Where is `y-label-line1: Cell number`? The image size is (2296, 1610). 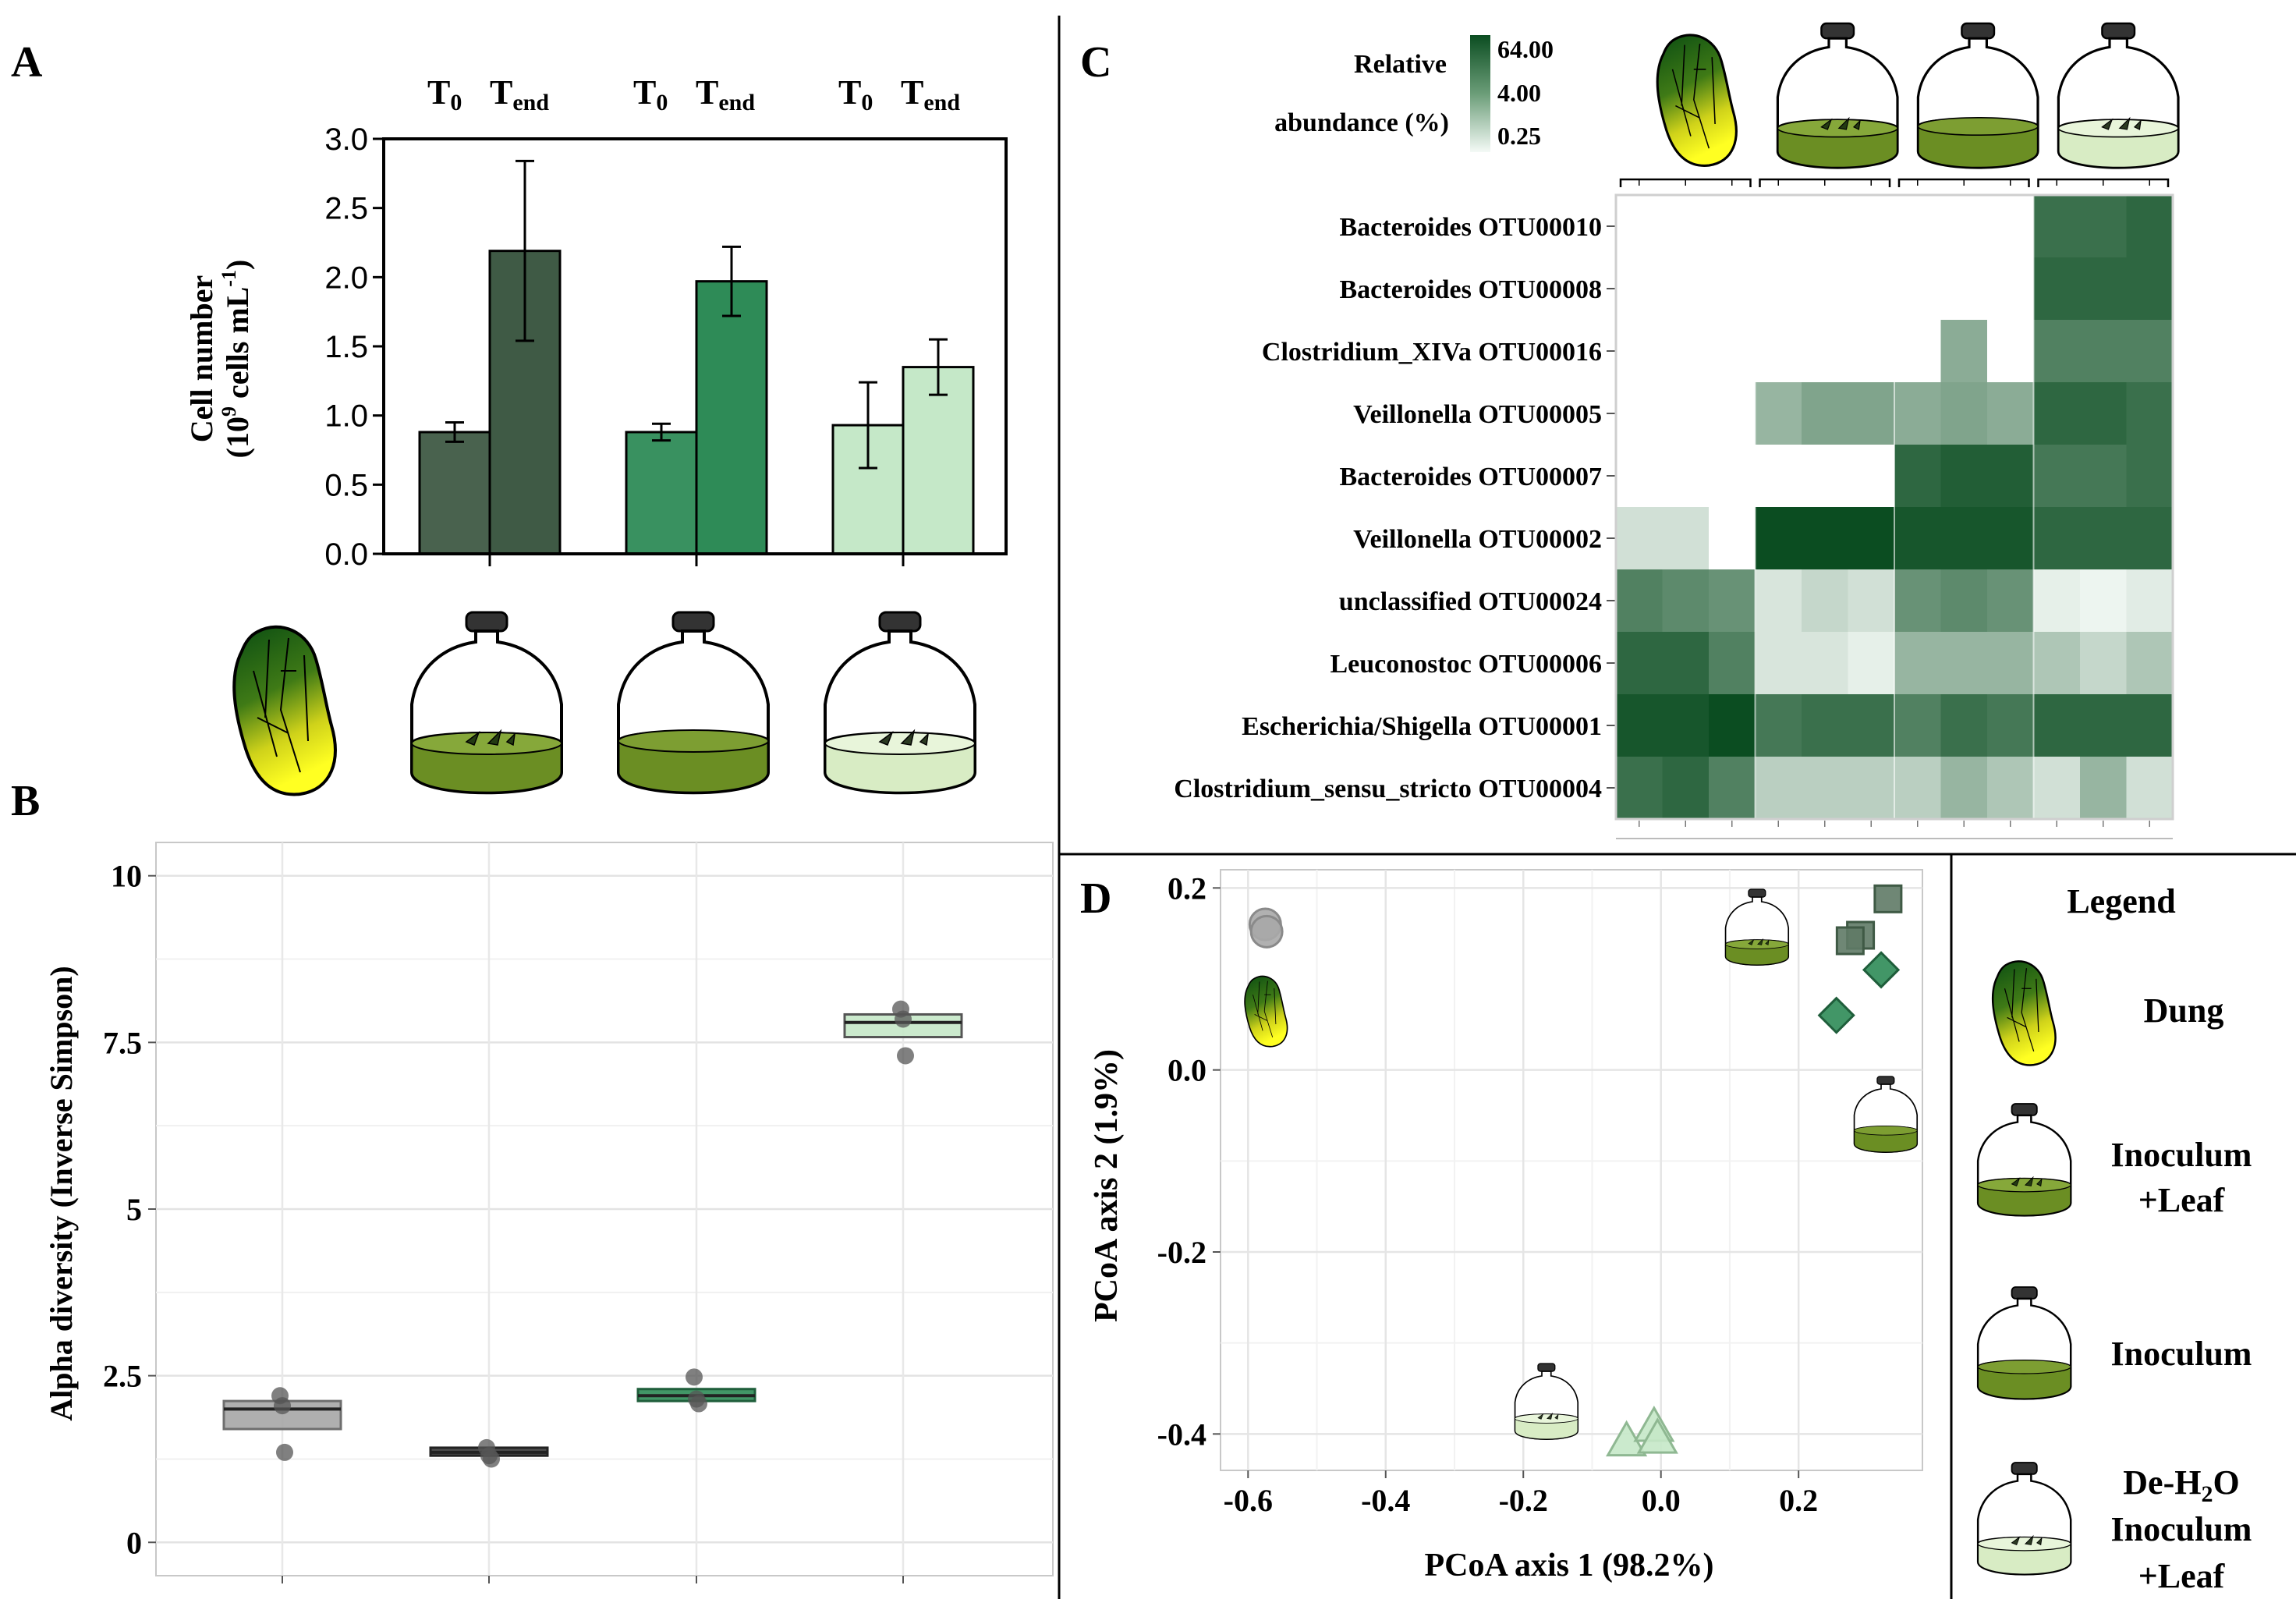
y-label-line1: Cell number is located at coordinates (201, 359).